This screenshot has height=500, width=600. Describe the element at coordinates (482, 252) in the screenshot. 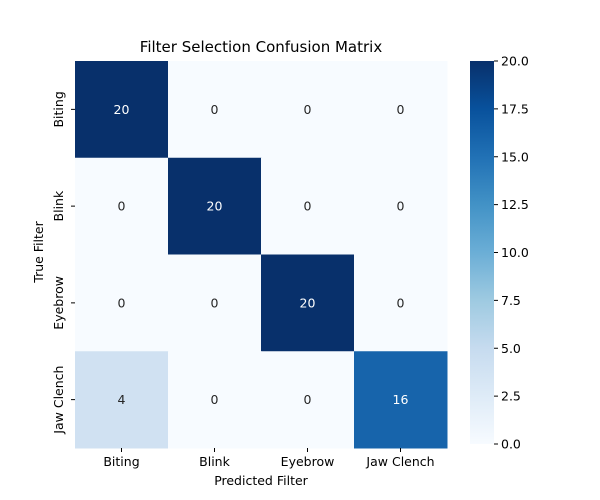

I see `colorbar` at that location.